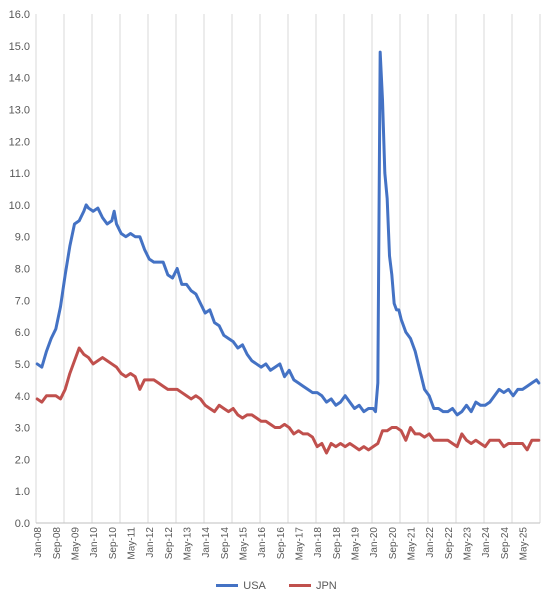 This screenshot has height=608, width=553. I want to click on x-tick-label: Sep-18, so click(337, 543).